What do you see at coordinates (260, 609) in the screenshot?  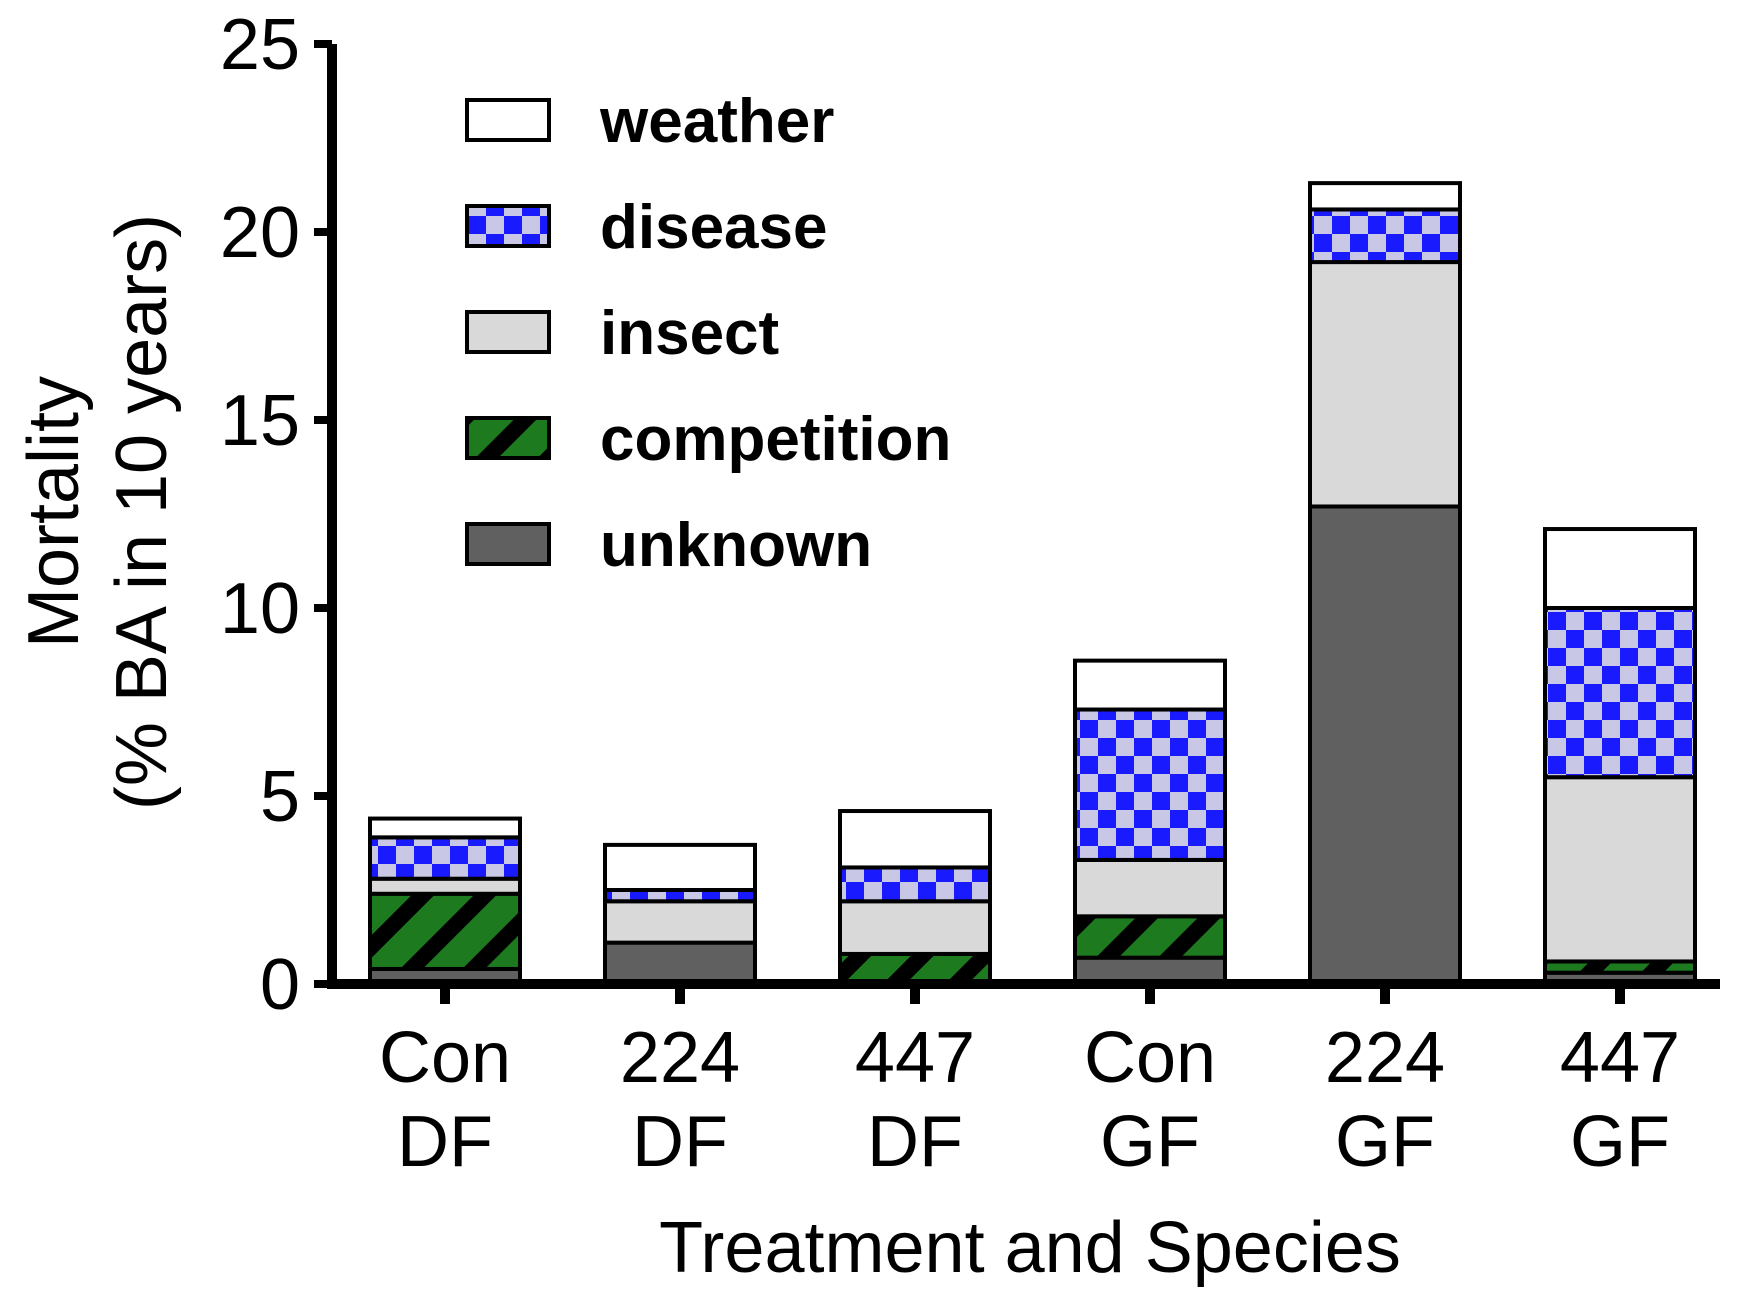 I see `y-tick-label: 10` at bounding box center [260, 609].